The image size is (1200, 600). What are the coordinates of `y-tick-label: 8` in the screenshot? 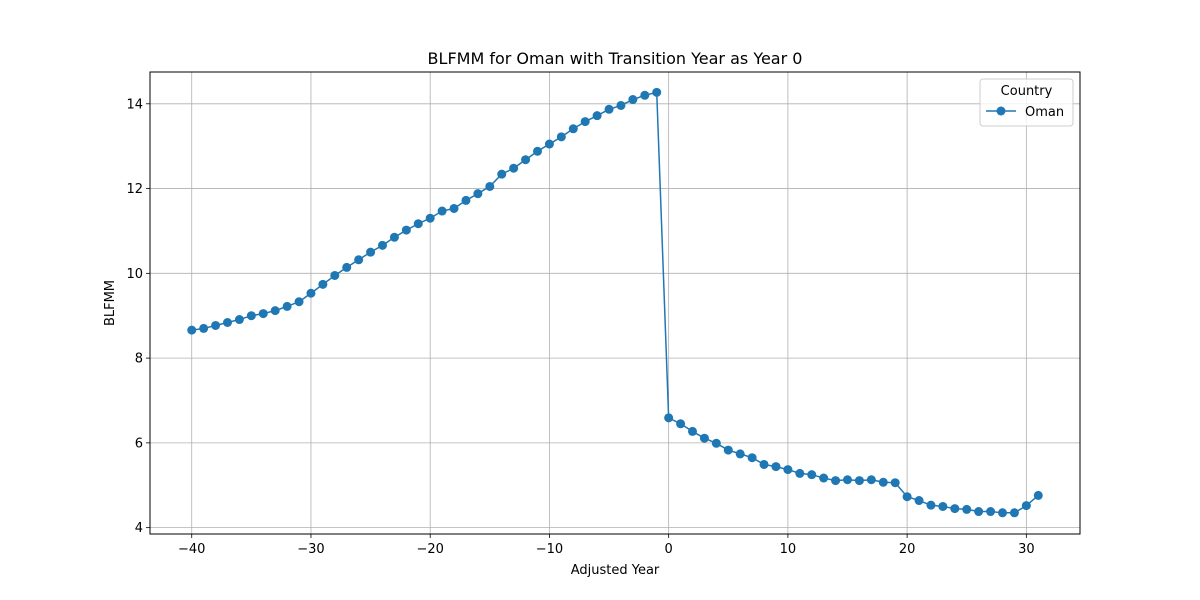 It's located at (139, 359).